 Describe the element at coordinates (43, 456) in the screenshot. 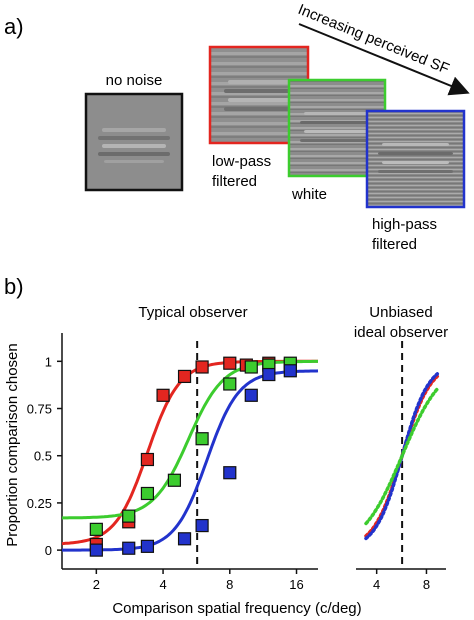

I see `y-tick-label: 0.5` at that location.